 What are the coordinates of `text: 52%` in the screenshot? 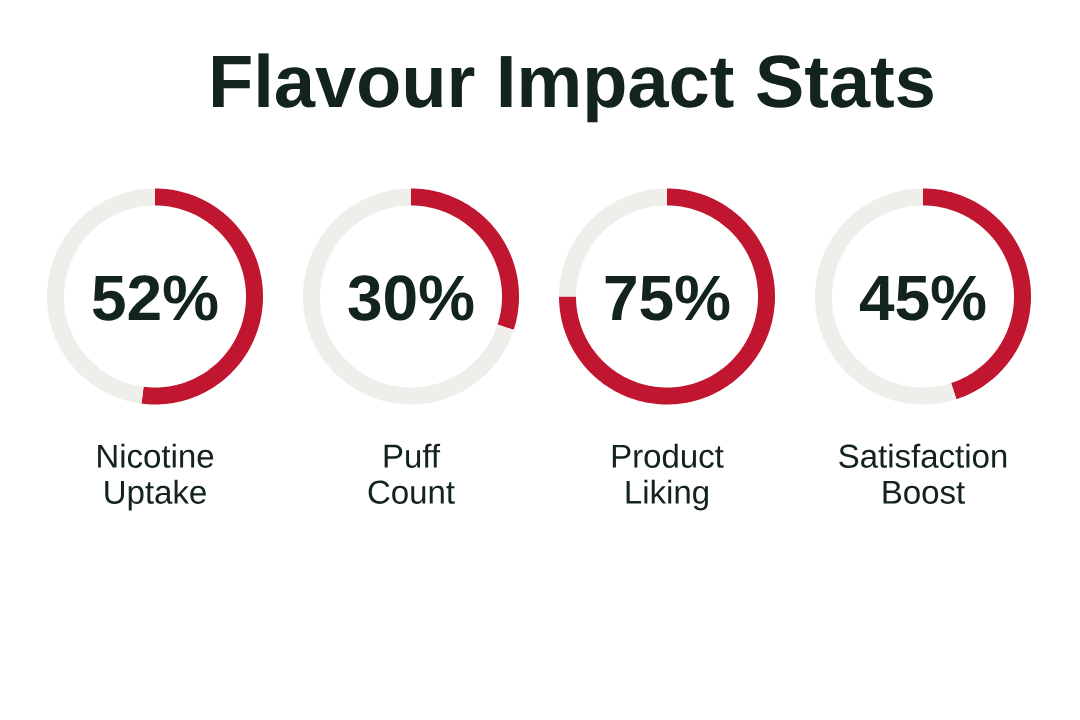 It's located at (155, 298).